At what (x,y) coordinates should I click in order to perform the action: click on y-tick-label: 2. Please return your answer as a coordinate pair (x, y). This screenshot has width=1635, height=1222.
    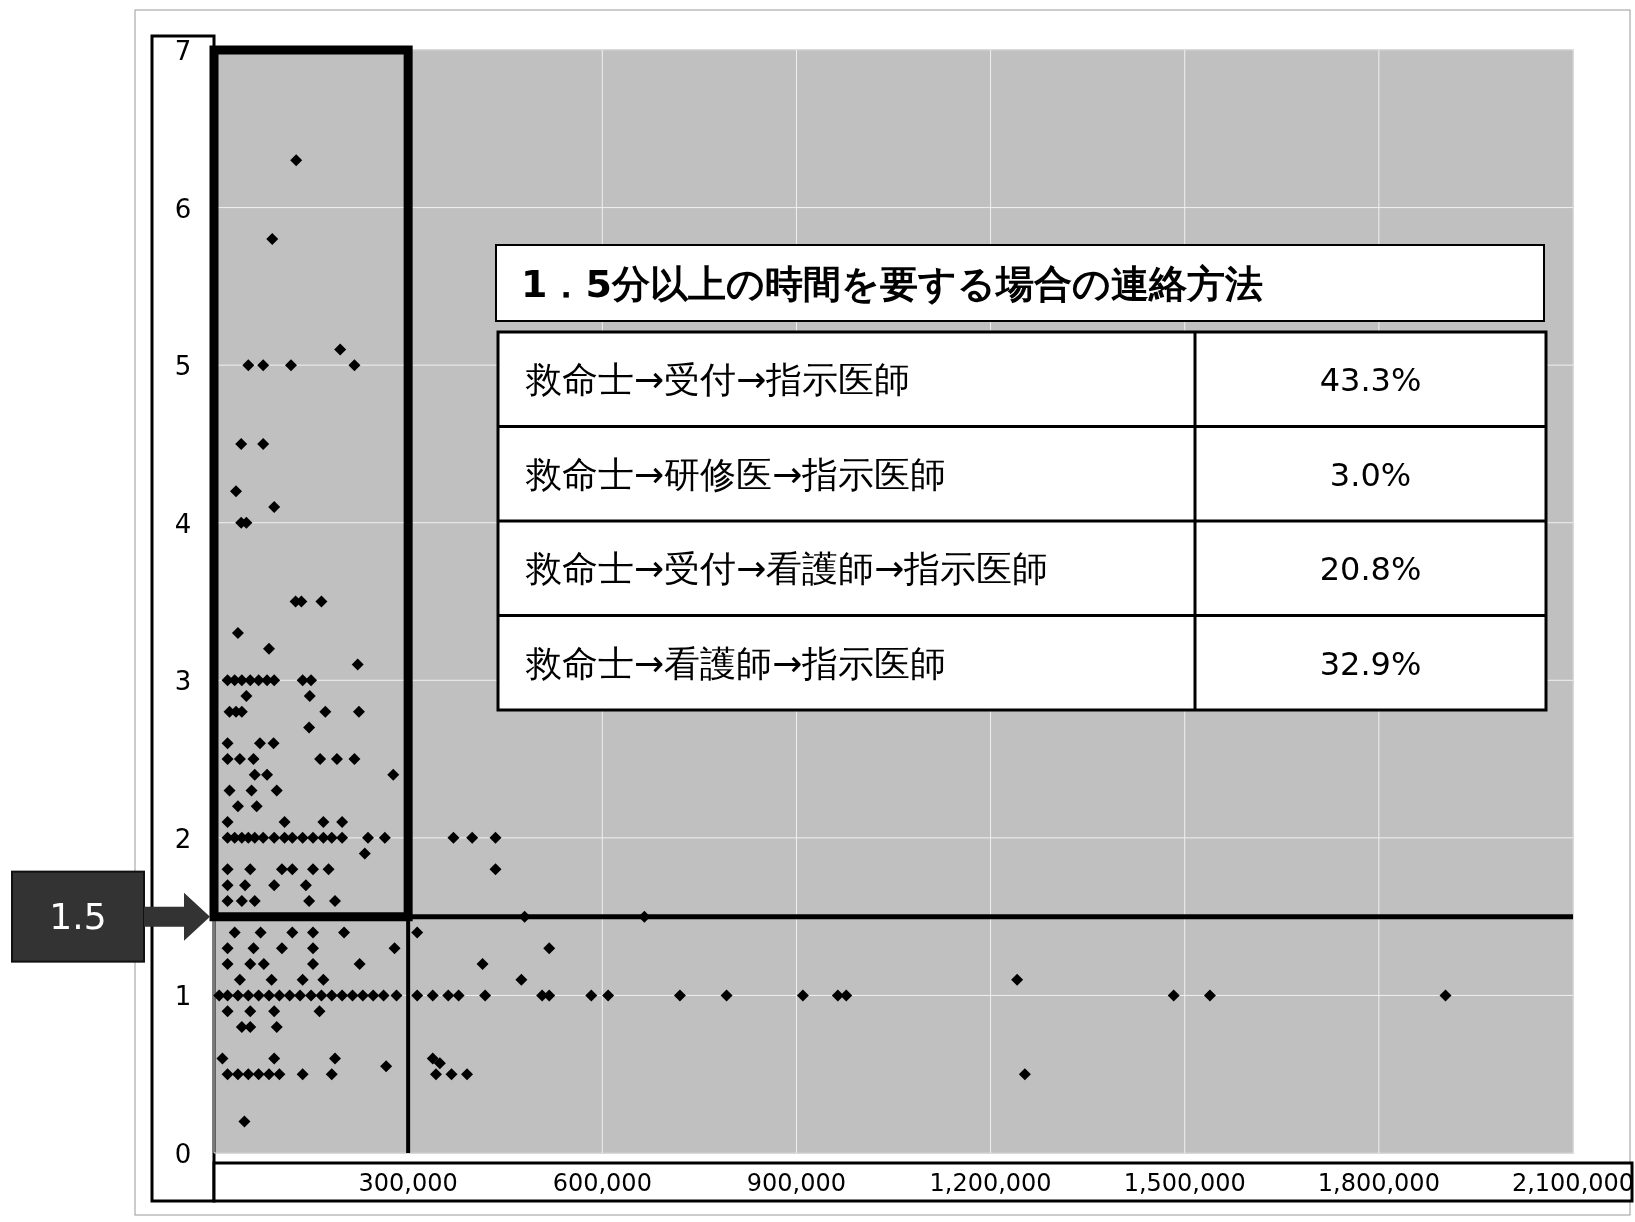
    Looking at the image, I should click on (183, 838).